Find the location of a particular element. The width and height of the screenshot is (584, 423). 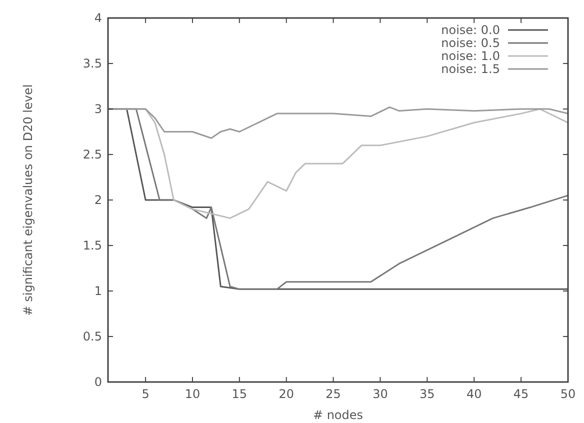

x-tick-label: 10 is located at coordinates (192, 394).